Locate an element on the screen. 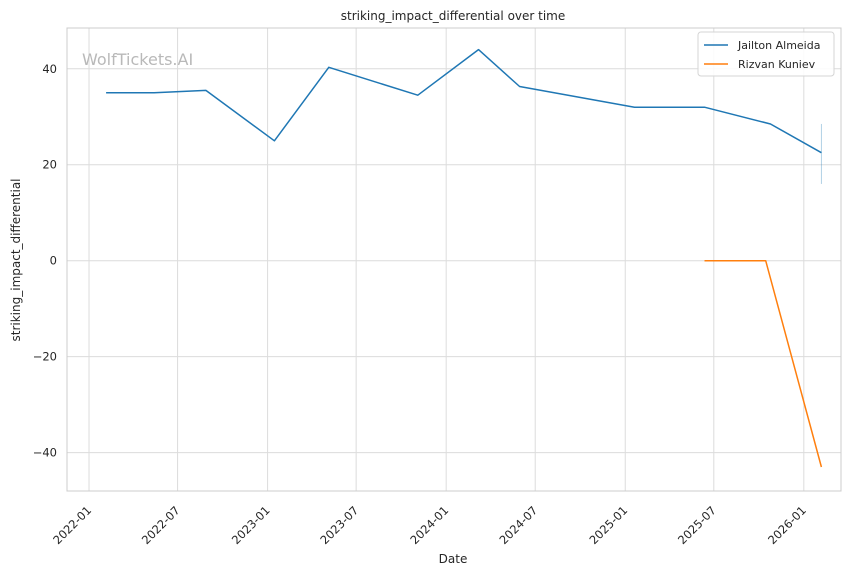 The width and height of the screenshot is (850, 575). watermark: WolfTickets.AI is located at coordinates (137, 59).